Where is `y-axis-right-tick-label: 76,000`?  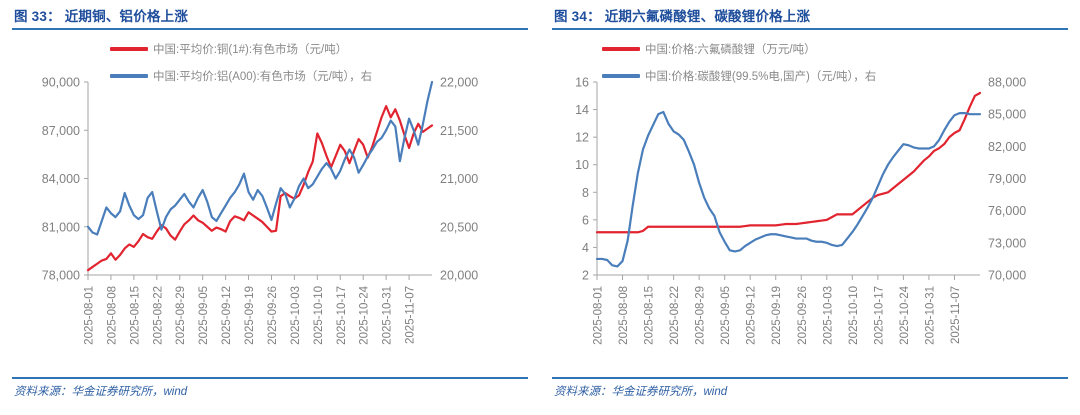
y-axis-right-tick-label: 76,000 is located at coordinates (1007, 211).